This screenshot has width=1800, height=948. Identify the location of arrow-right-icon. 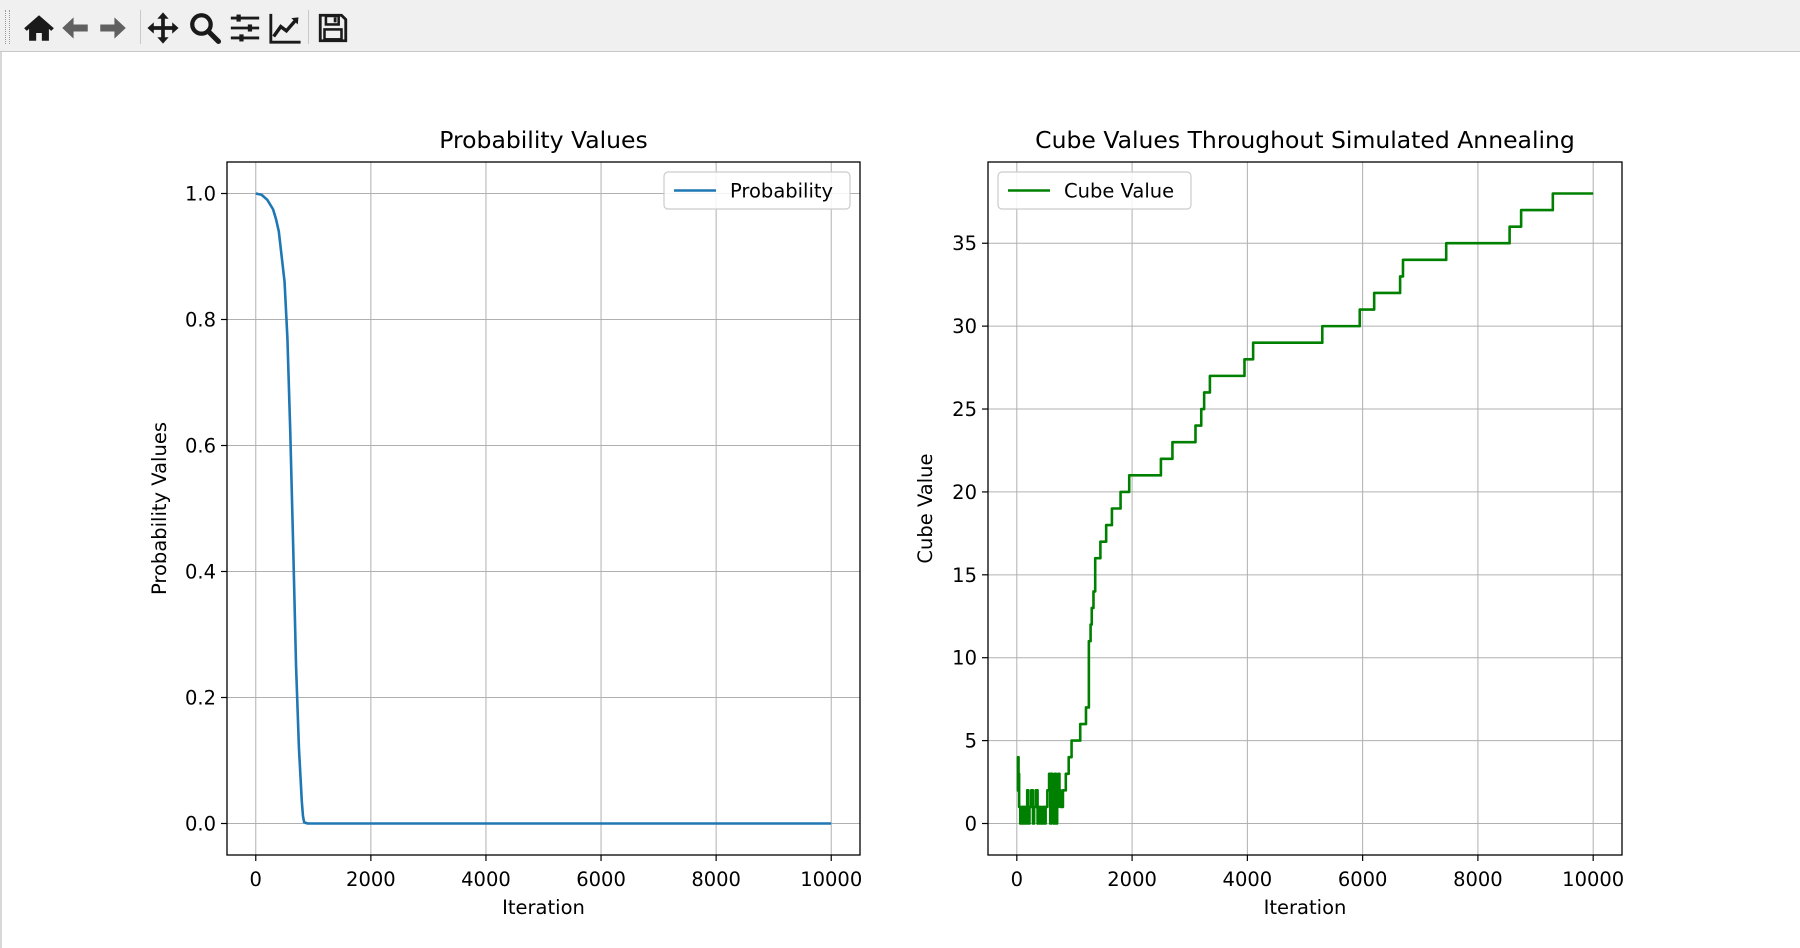
(113, 28).